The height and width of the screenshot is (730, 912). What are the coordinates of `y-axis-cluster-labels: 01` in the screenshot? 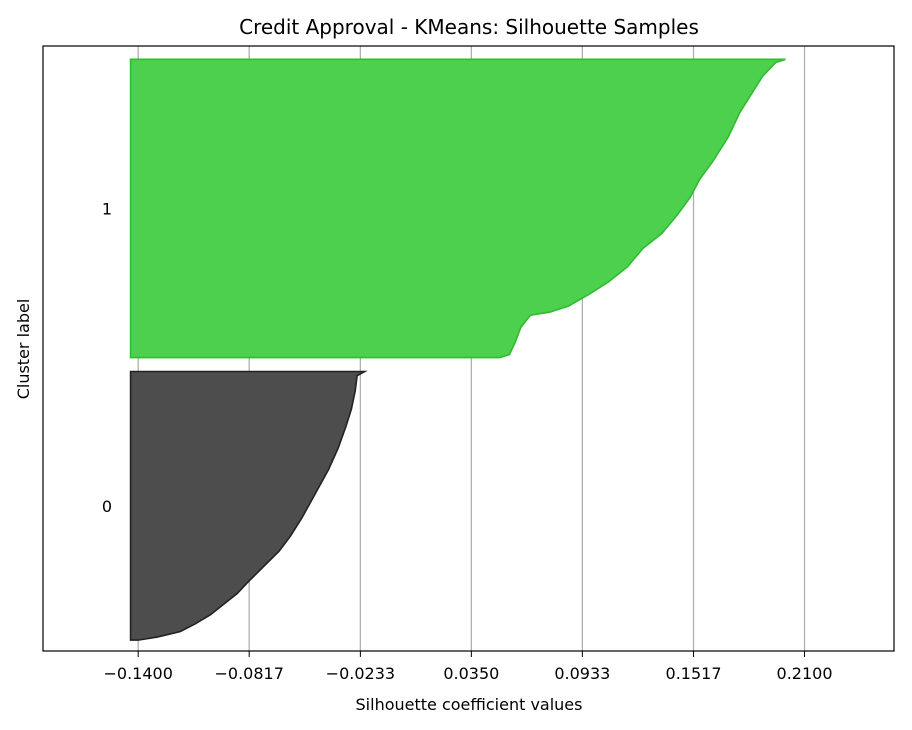 It's located at (107, 357).